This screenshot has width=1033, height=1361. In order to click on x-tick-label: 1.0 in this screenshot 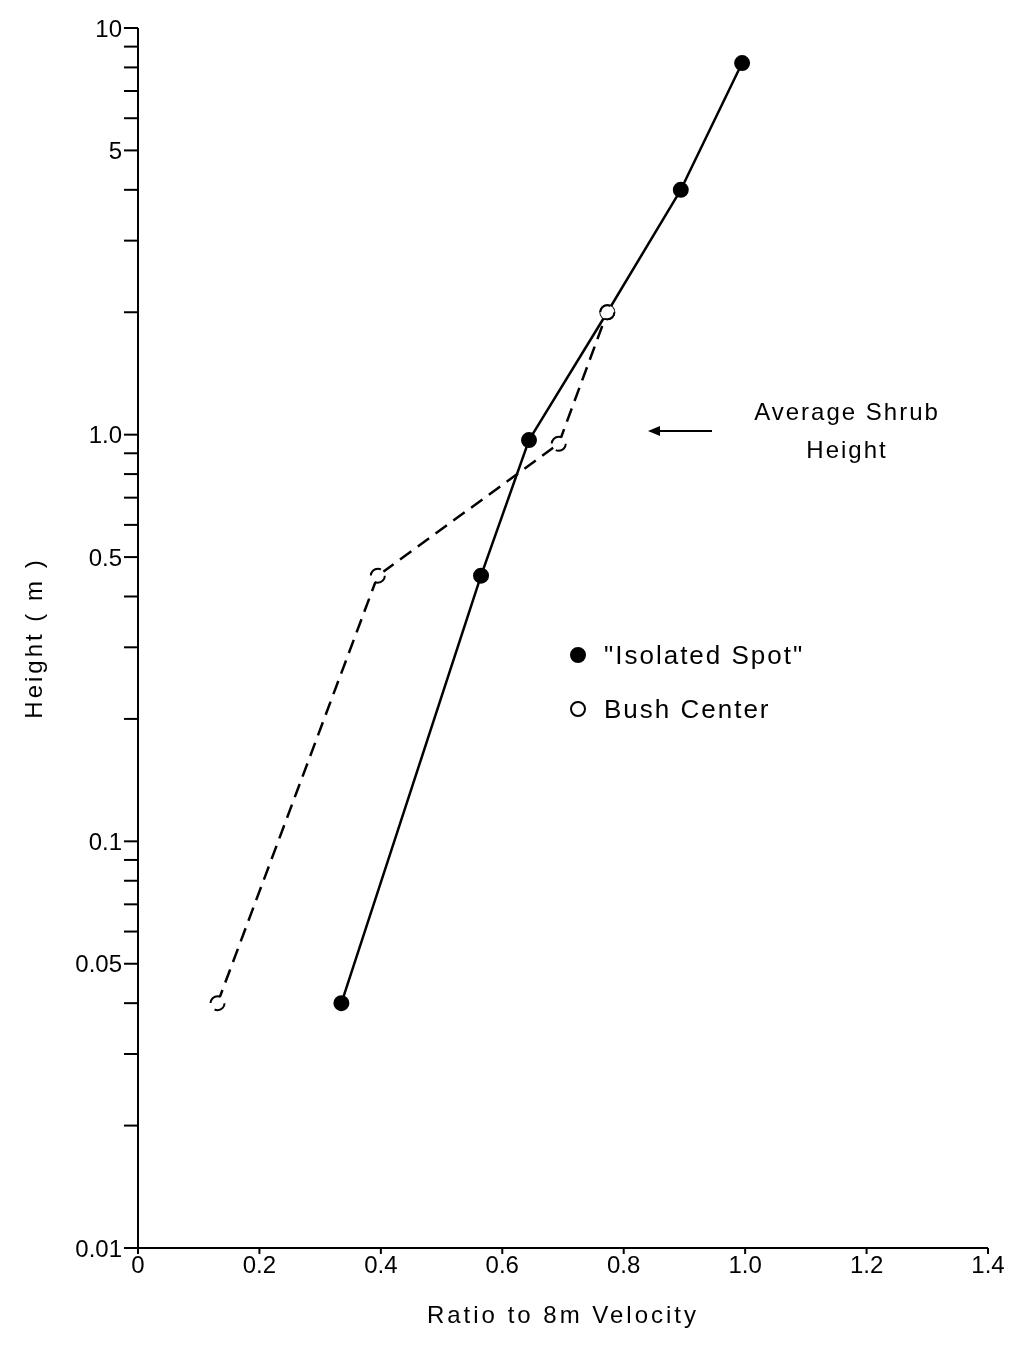, I will do `click(745, 1265)`.